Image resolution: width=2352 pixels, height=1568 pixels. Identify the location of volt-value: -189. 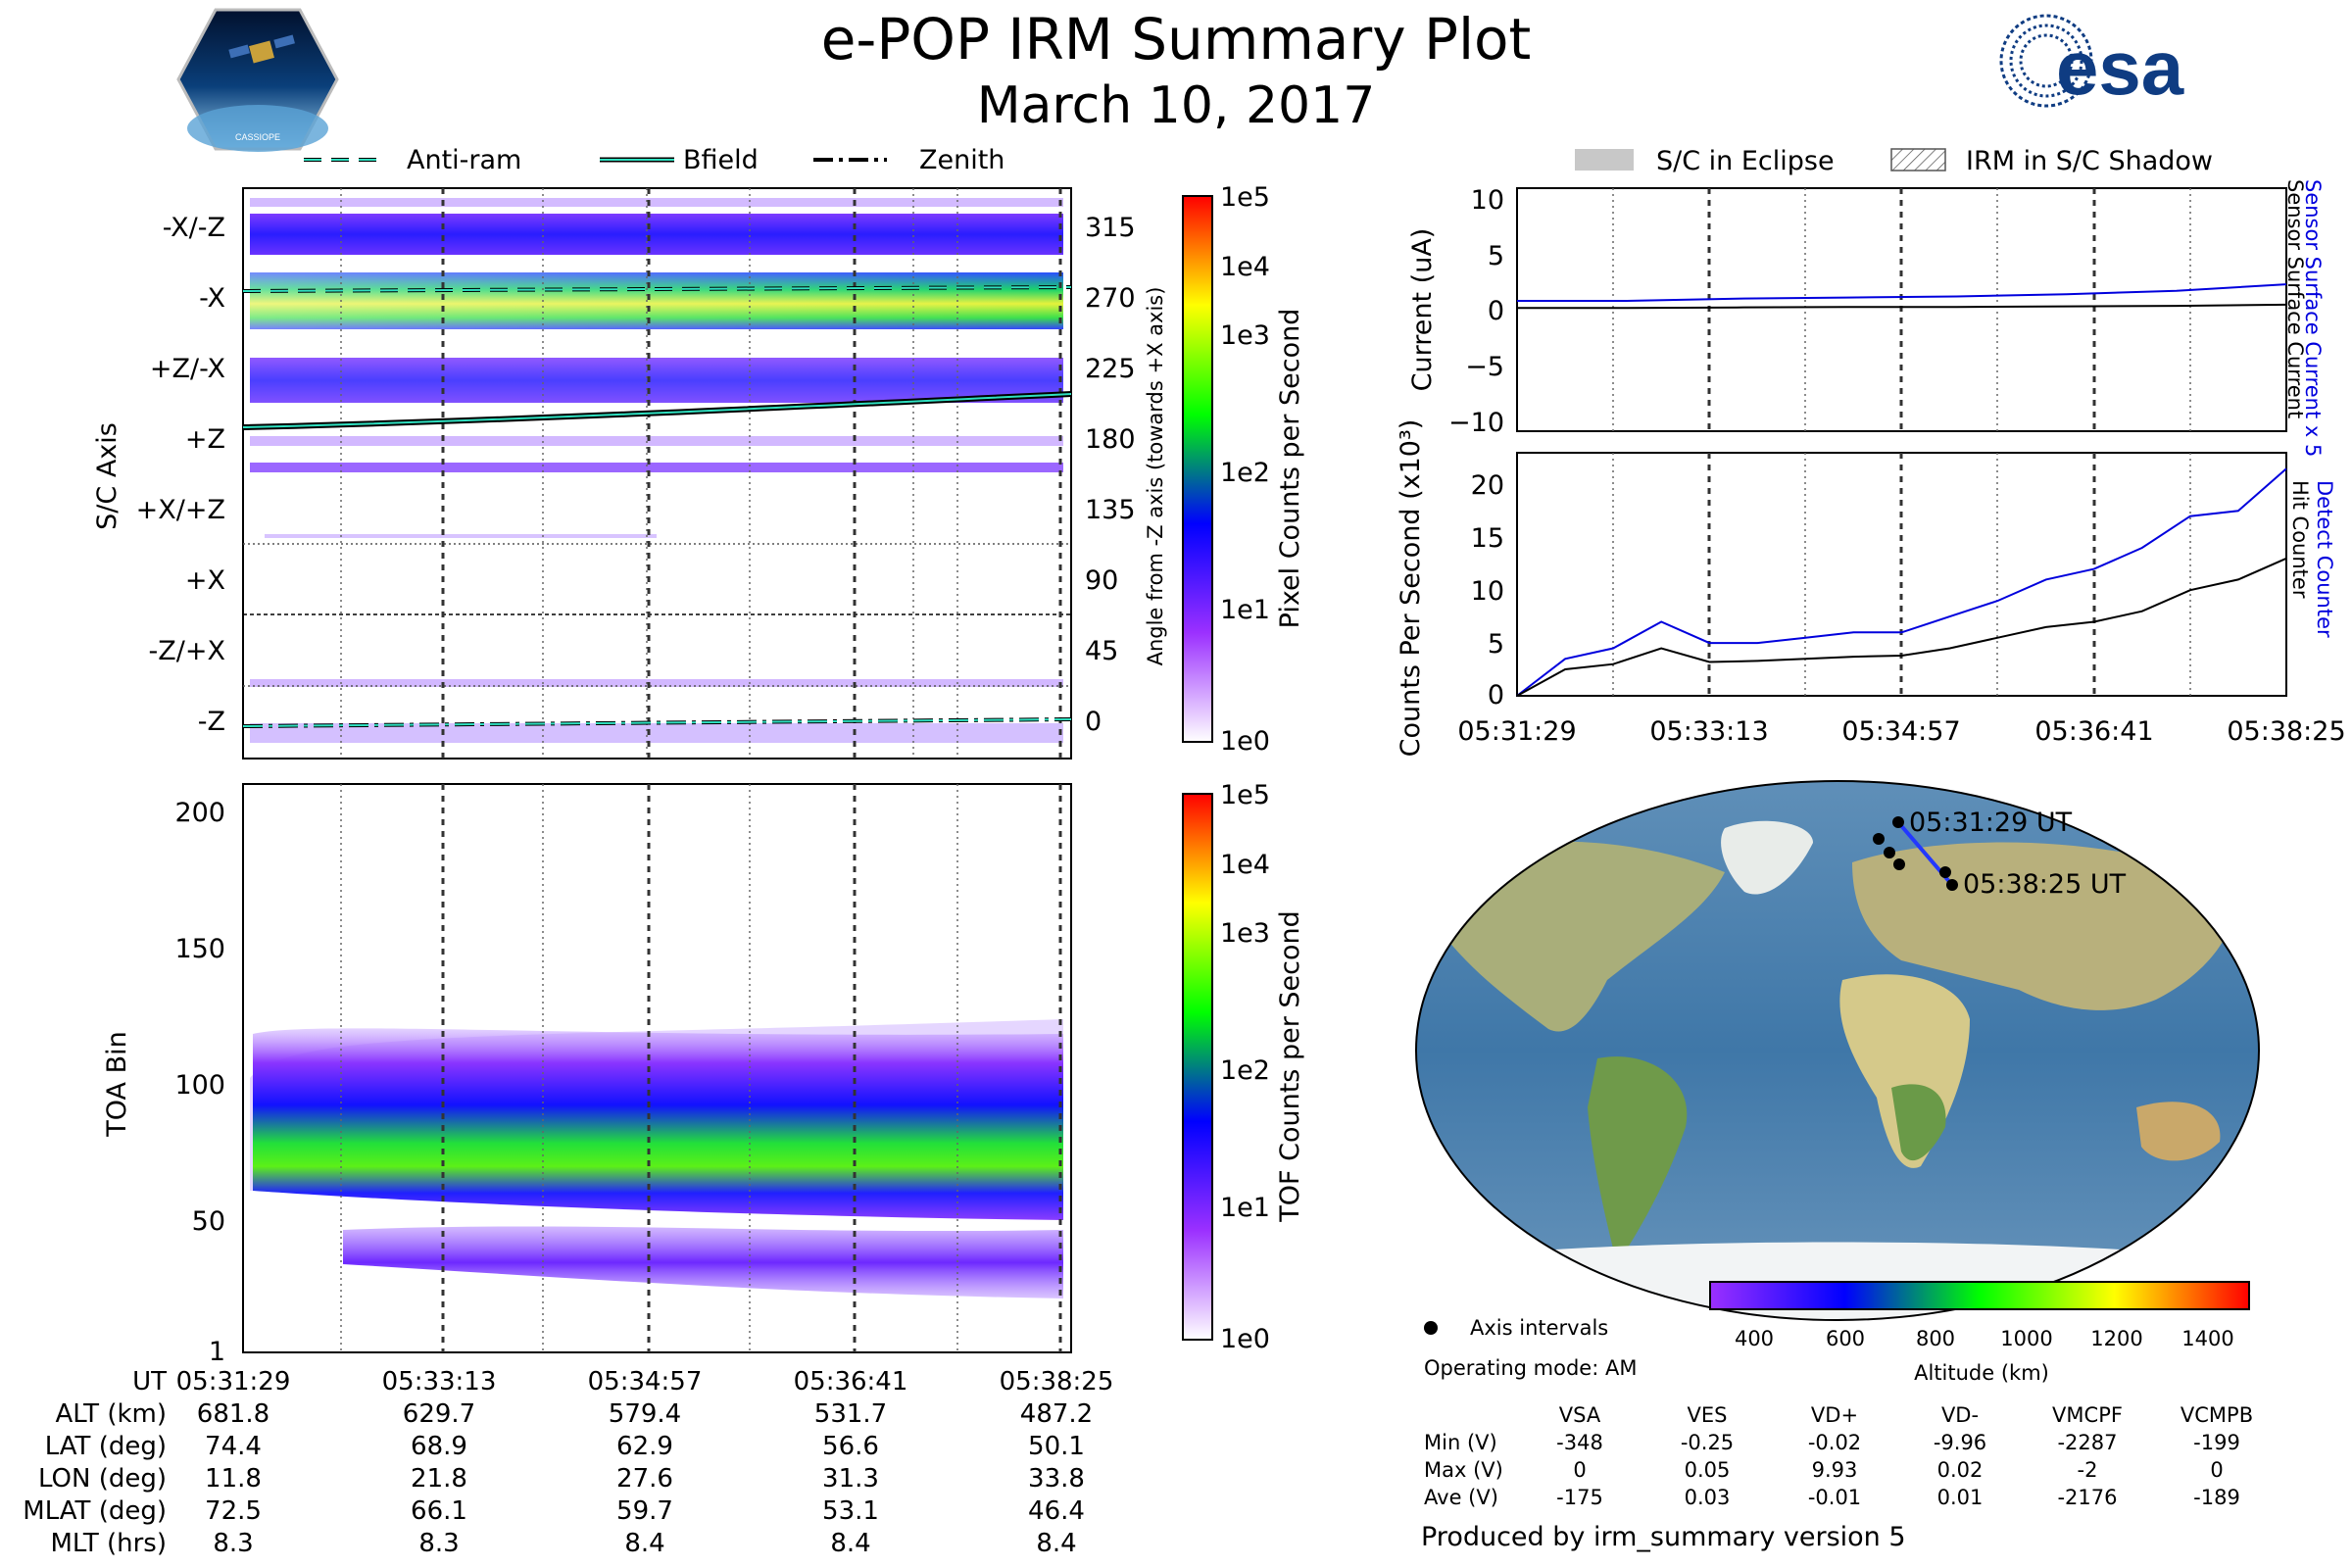
(2216, 1497).